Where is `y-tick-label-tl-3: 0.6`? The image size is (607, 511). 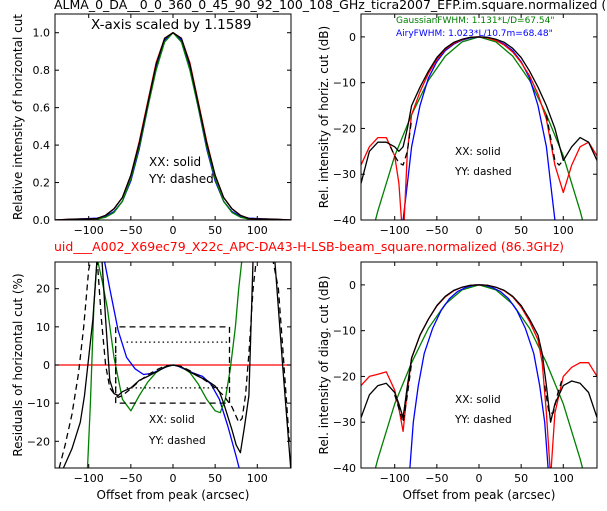 y-tick-label-tl-3: 0.6 is located at coordinates (42, 108).